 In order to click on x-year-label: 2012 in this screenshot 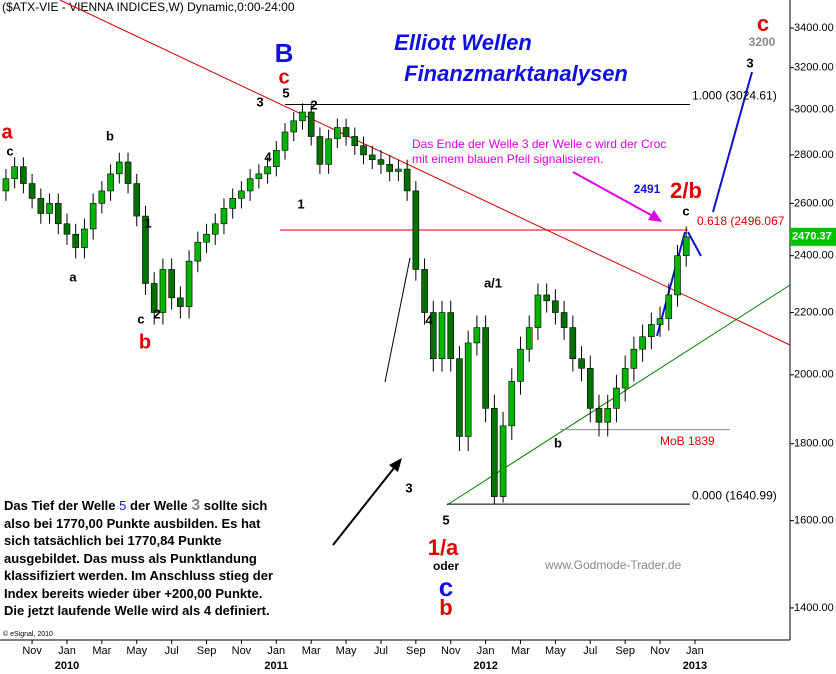, I will do `click(485, 666)`.